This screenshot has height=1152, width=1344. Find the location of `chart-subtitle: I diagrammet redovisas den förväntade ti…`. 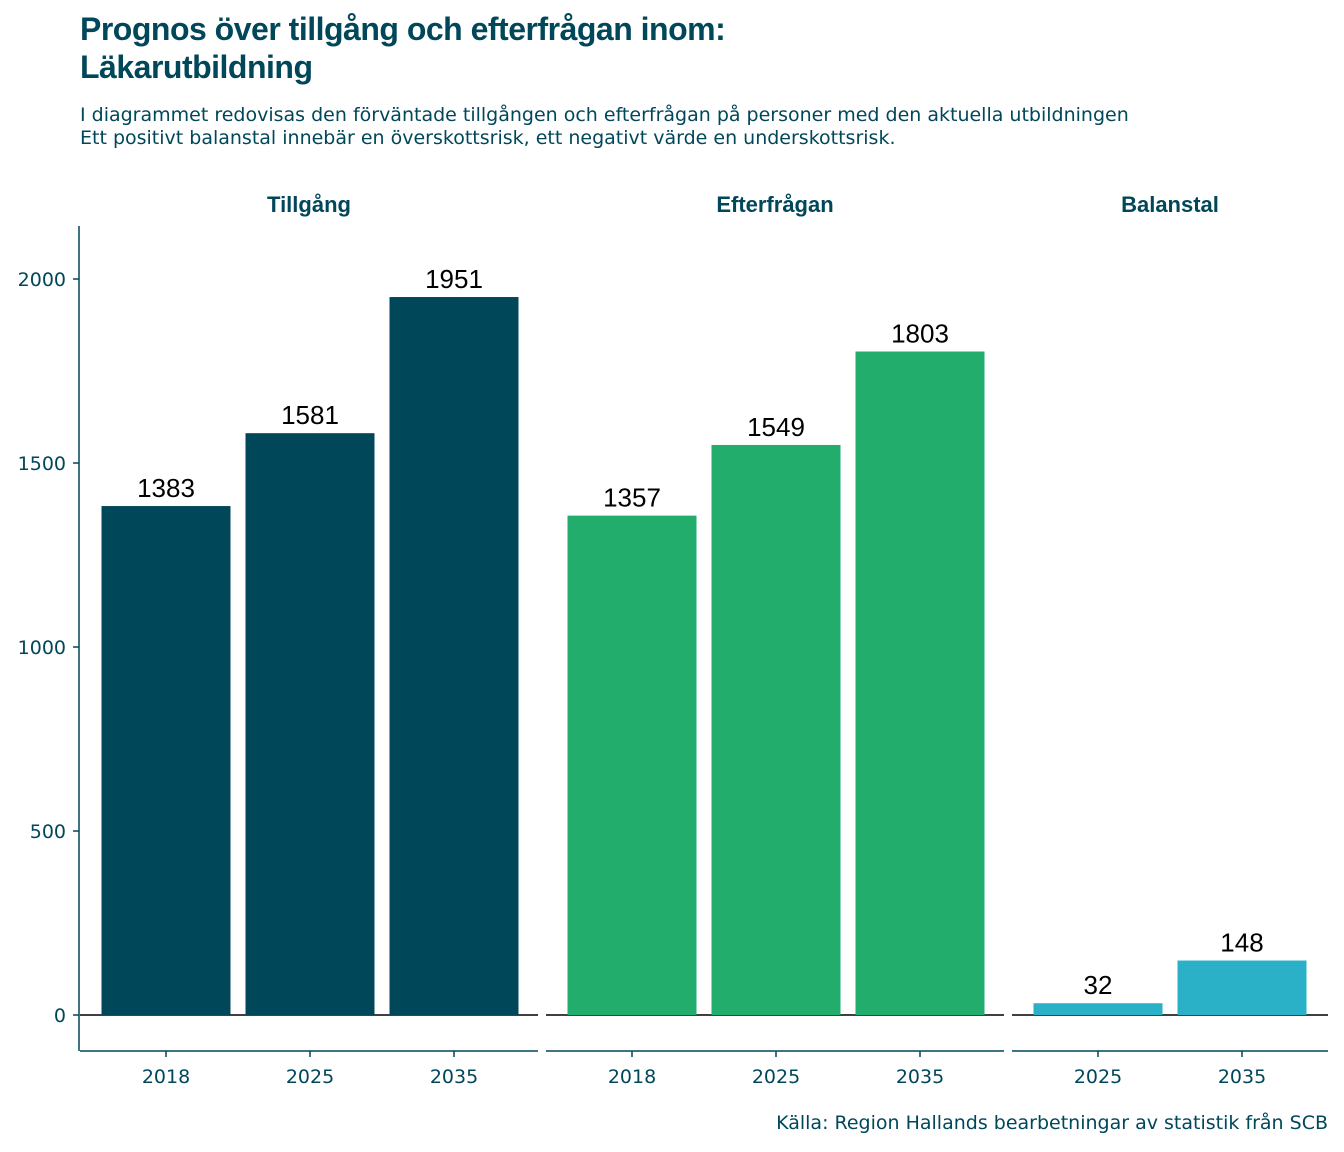

chart-subtitle: I diagrammet redovisas den förväntade ti… is located at coordinates (604, 127).